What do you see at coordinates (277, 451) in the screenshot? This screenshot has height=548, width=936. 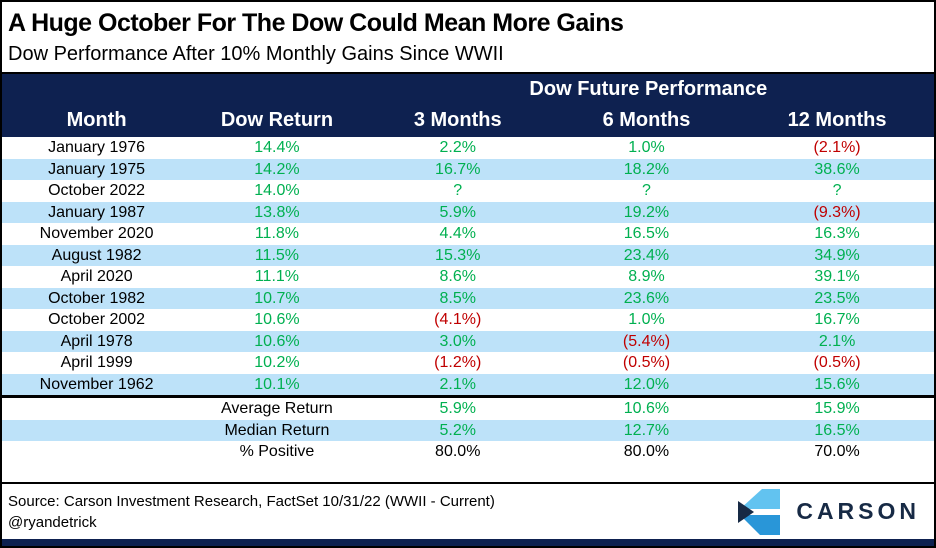 I see `summary-label-cell: % Positive` at bounding box center [277, 451].